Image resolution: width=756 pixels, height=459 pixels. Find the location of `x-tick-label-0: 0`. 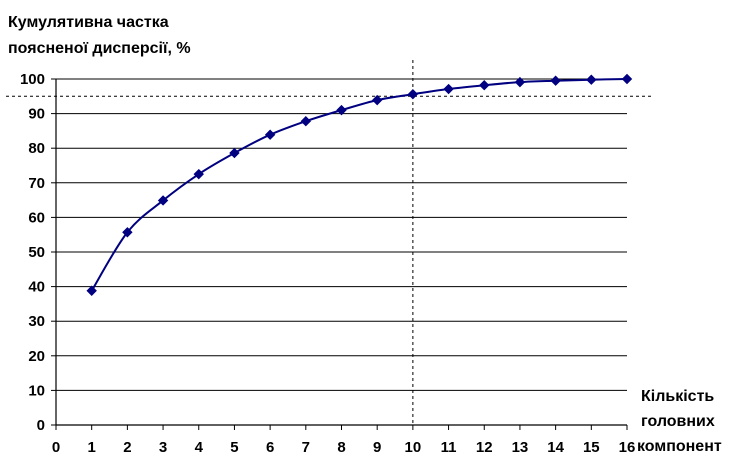

x-tick-label-0: 0 is located at coordinates (56, 447).